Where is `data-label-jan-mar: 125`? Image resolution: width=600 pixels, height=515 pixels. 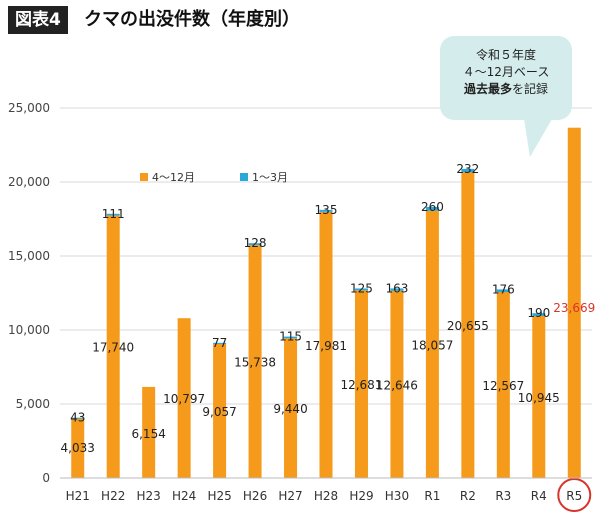
data-label-jan-mar: 125 is located at coordinates (361, 288).